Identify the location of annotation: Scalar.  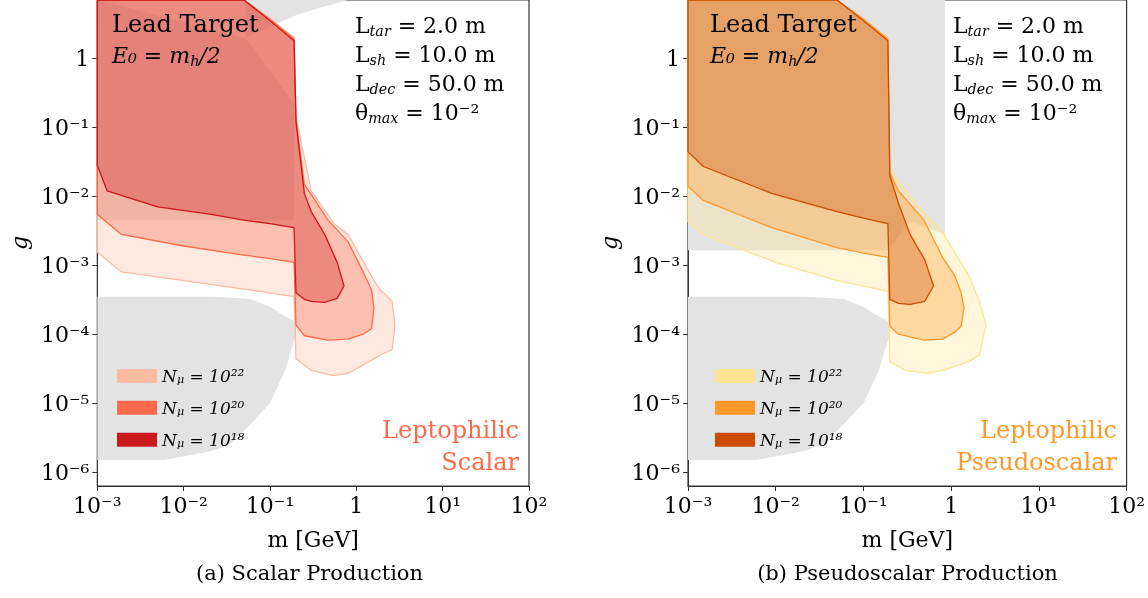
(480, 462).